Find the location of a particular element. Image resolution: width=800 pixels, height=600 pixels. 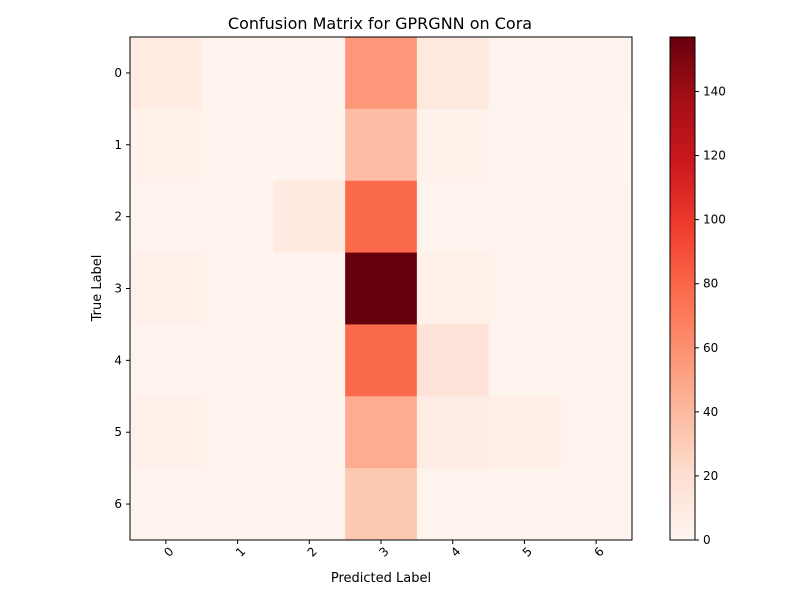

colorbar-tick-label: 20 is located at coordinates (710, 476).